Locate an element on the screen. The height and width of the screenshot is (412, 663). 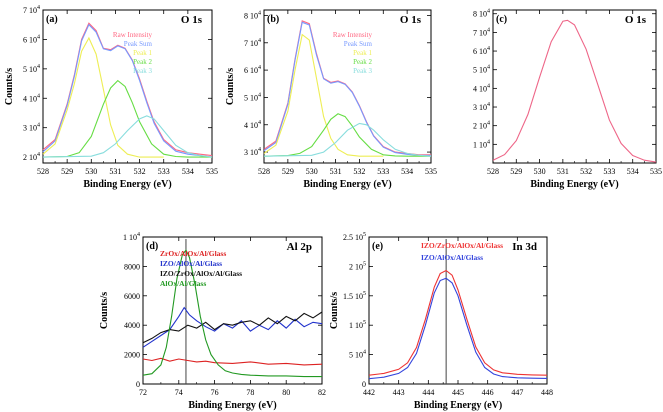
series-line-izo-zrox-alox-al-glass is located at coordinates (458, 322).